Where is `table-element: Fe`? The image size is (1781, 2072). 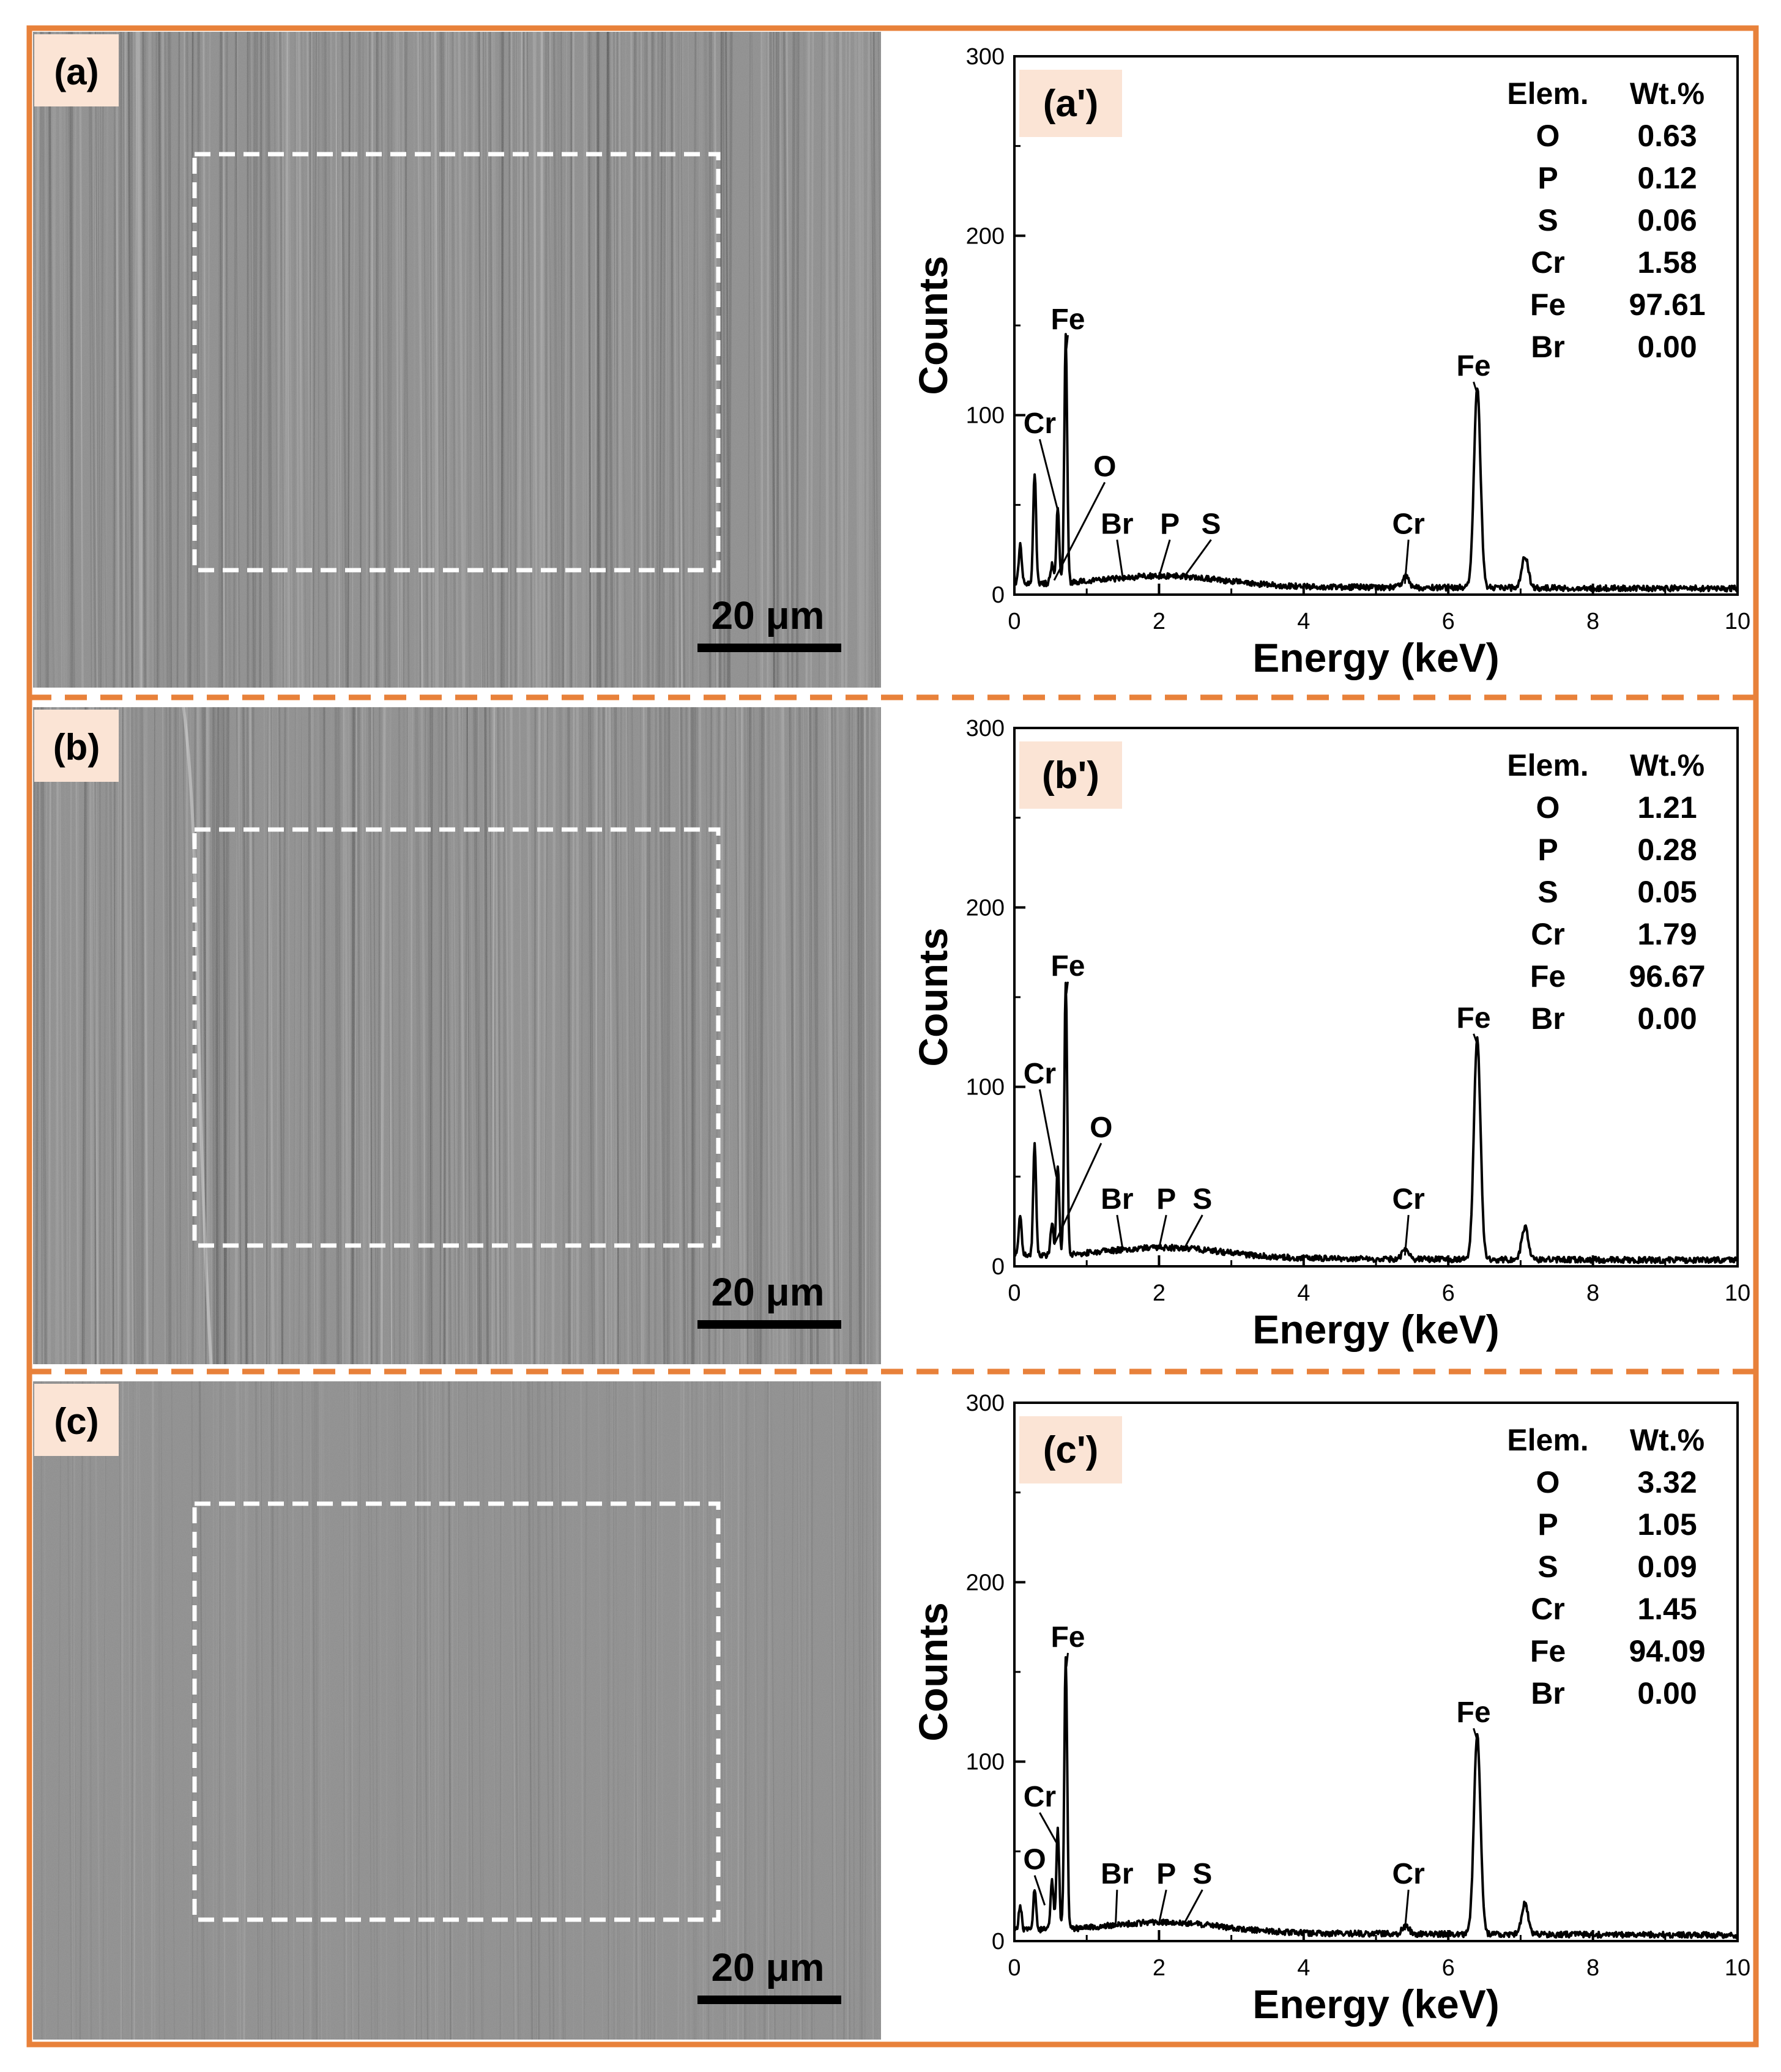
table-element: Fe is located at coordinates (1548, 305).